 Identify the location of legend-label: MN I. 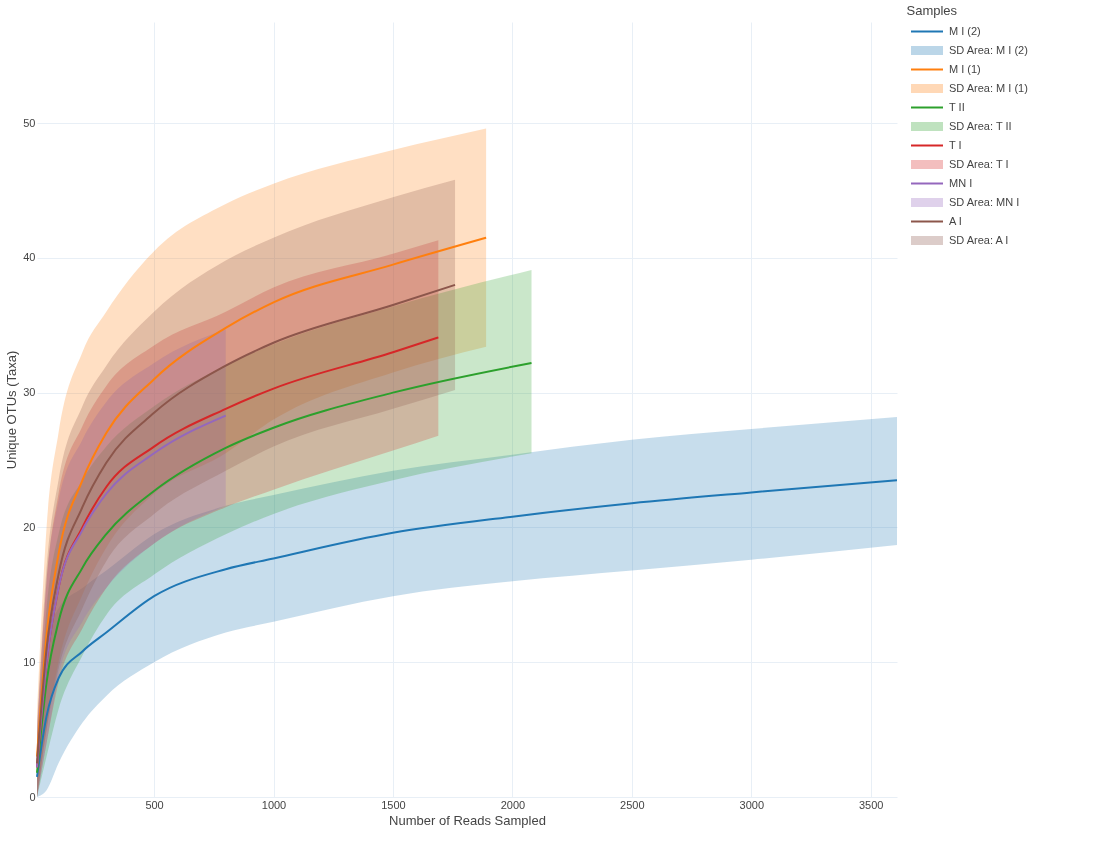
(961, 182).